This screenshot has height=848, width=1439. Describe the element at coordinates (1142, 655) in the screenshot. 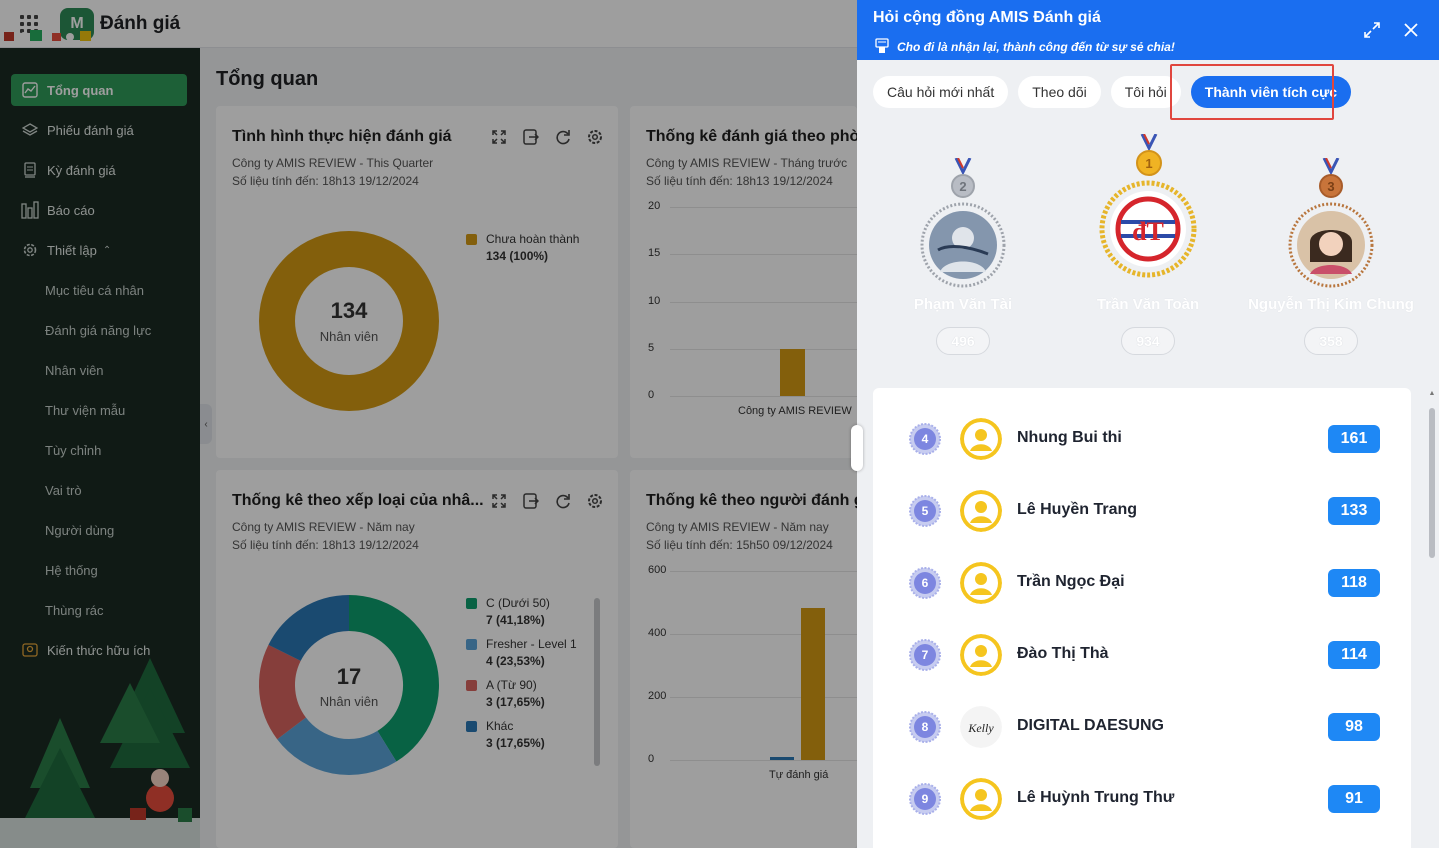

I see `member-row: 7 Đào Thị Thà 114` at that location.